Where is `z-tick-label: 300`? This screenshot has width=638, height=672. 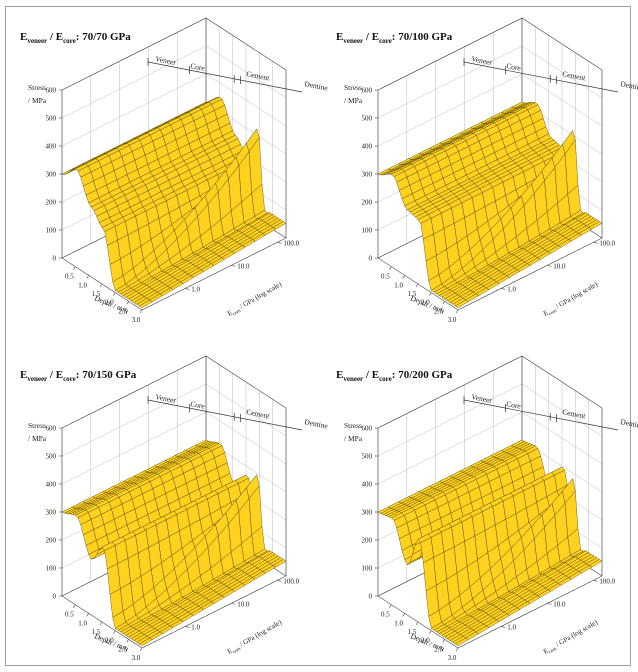
z-tick-label: 300 is located at coordinates (51, 513).